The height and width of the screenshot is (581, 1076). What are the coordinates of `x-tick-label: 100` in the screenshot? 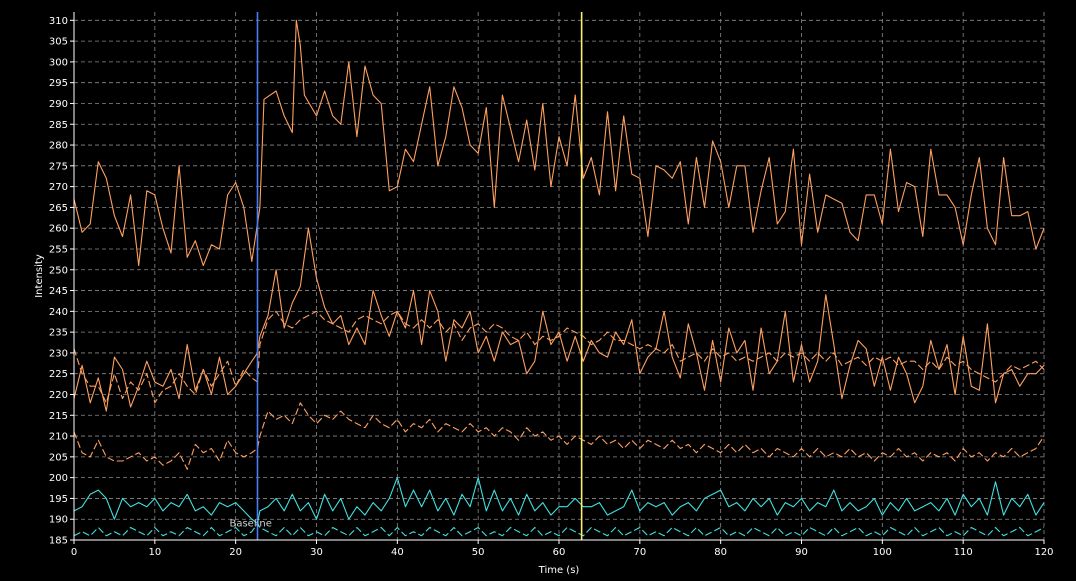 It's located at (882, 552).